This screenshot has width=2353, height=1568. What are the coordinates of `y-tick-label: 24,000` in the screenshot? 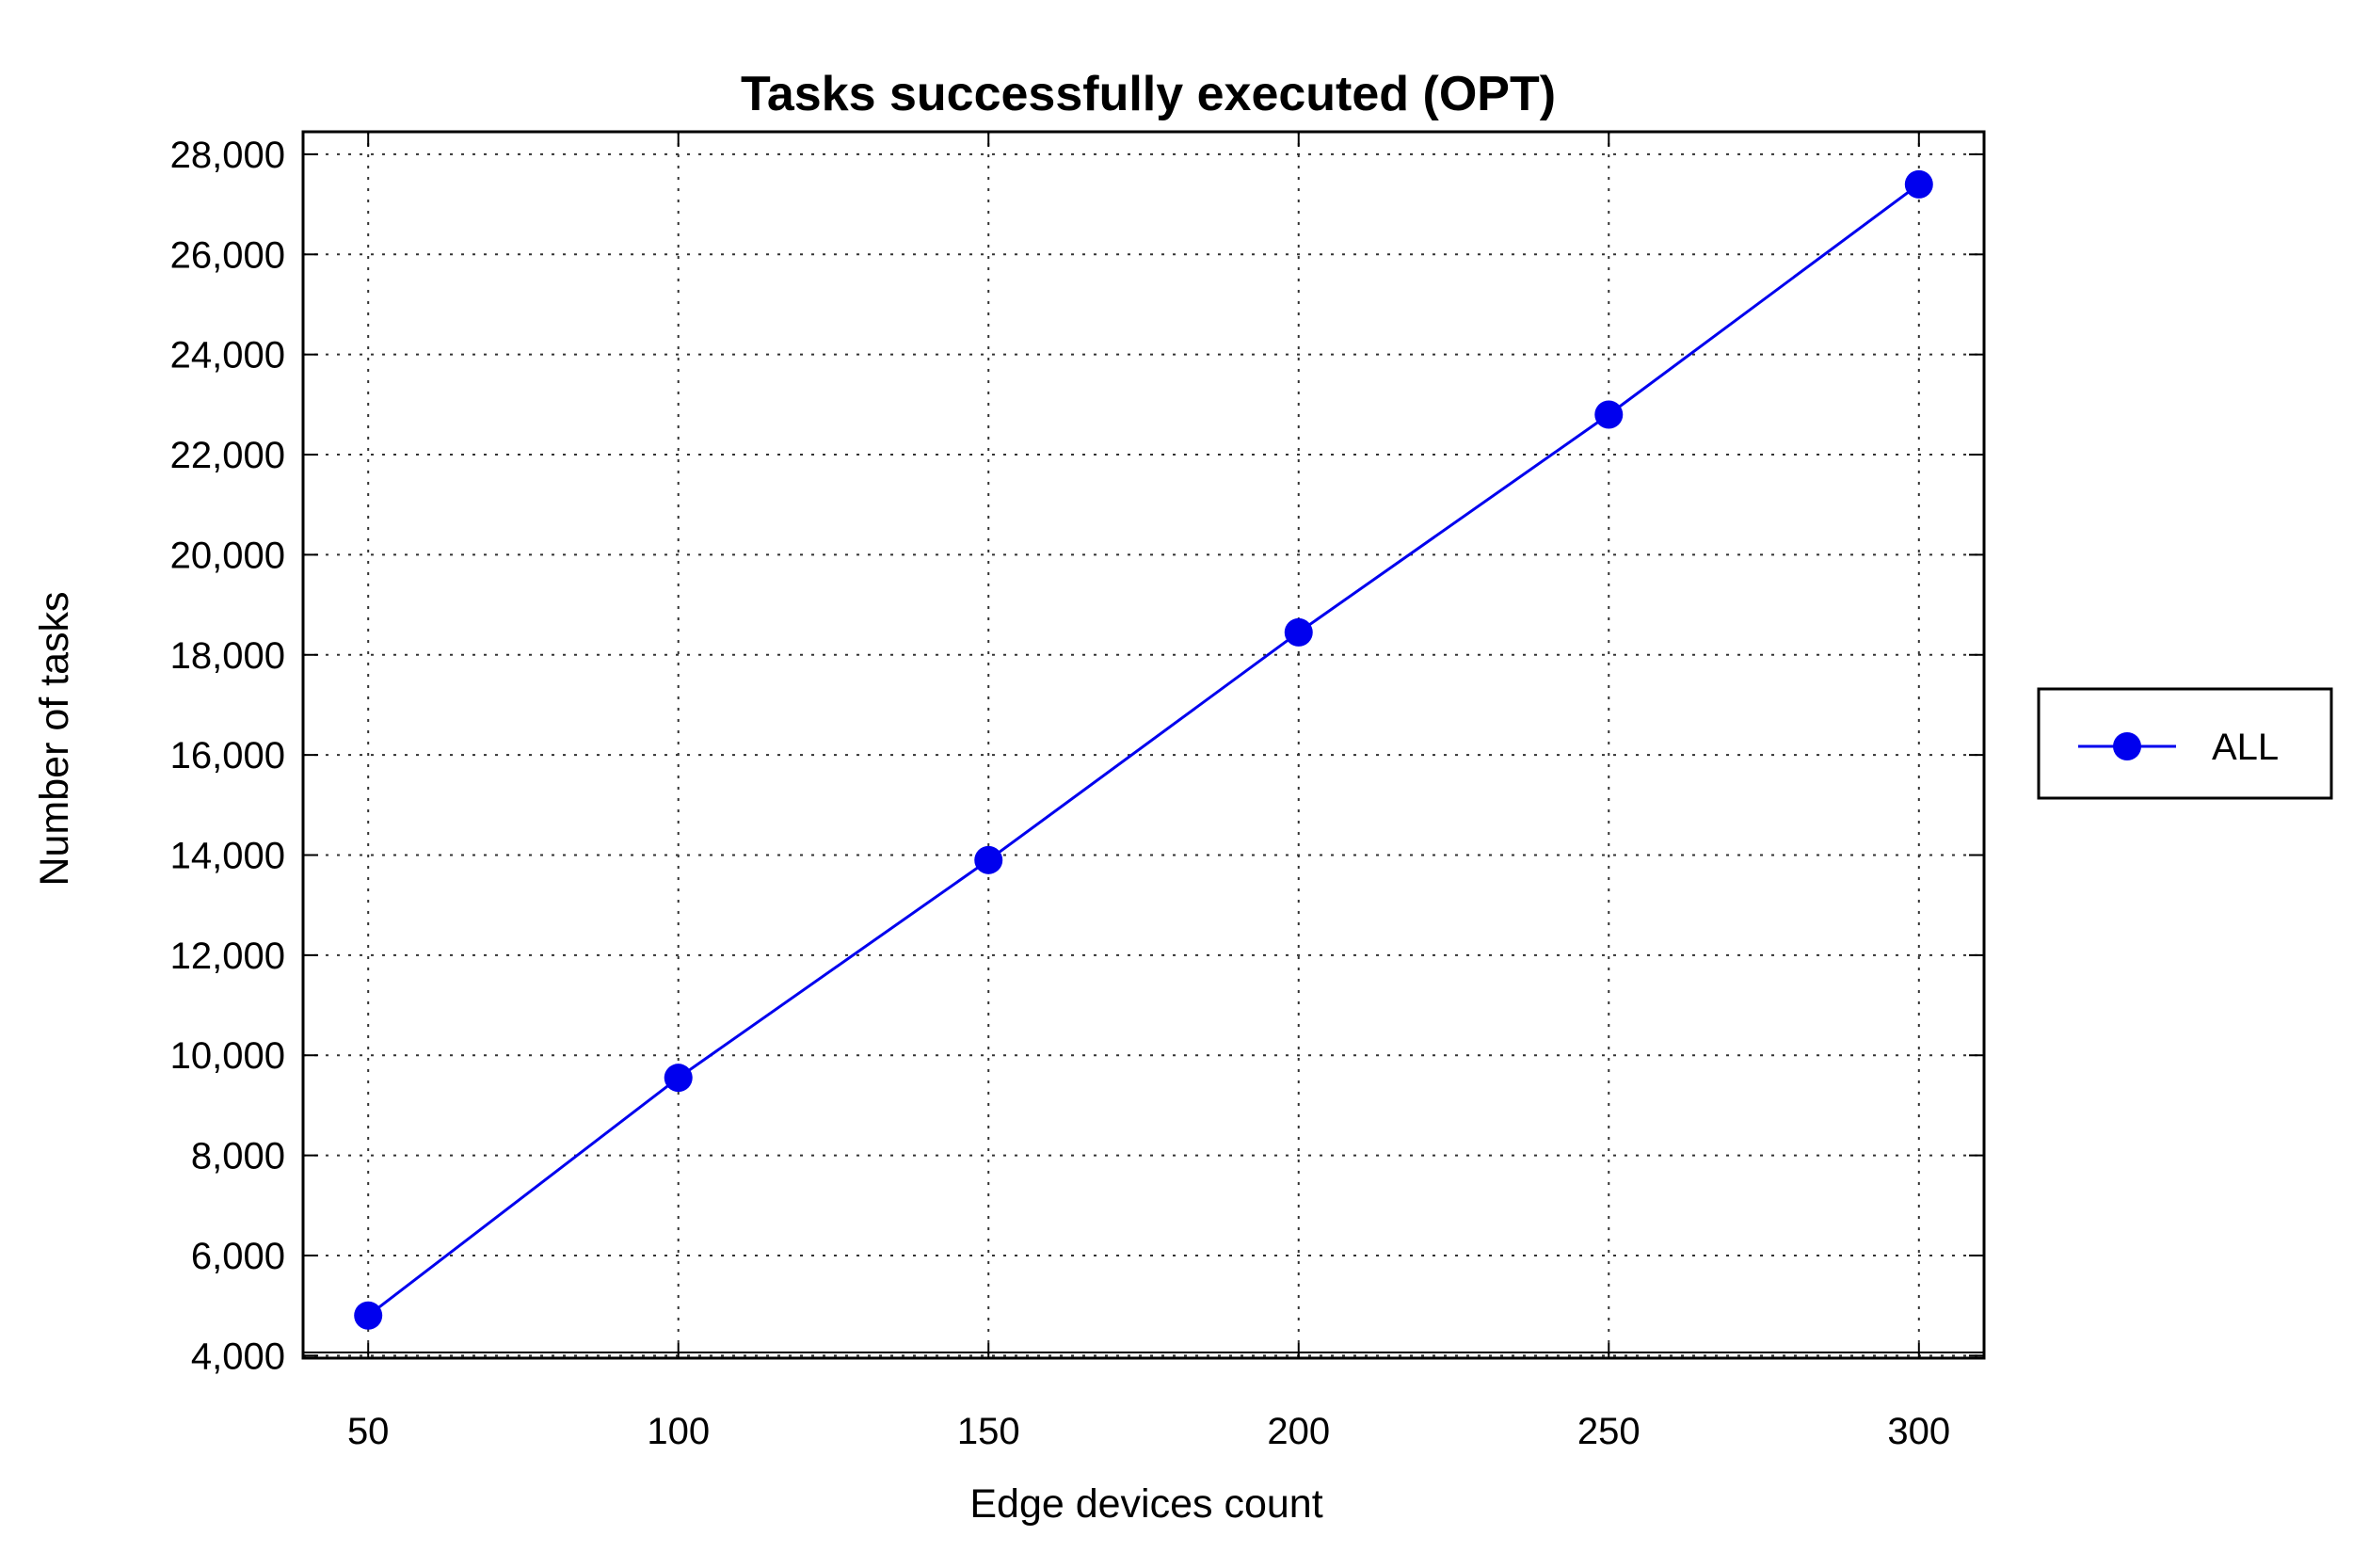 It's located at (228, 355).